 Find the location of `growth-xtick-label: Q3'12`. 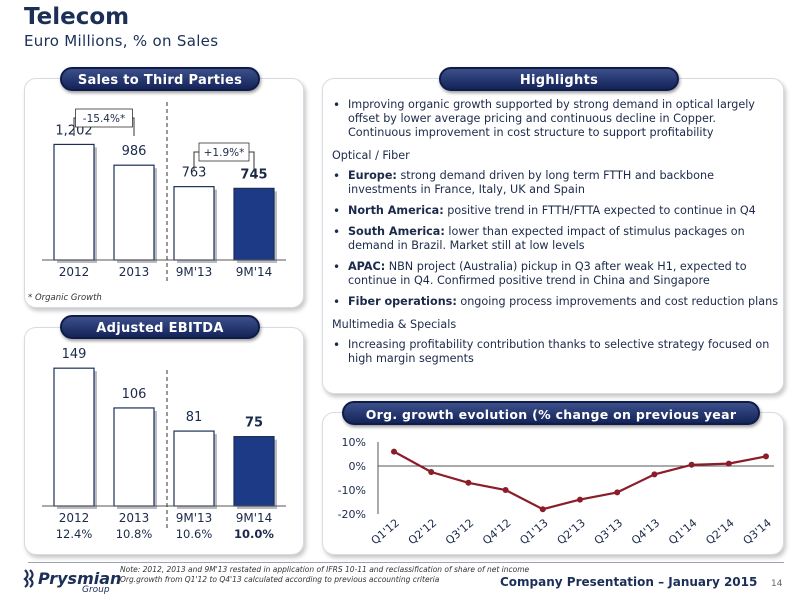

growth-xtick-label: Q3'12 is located at coordinates (459, 531).